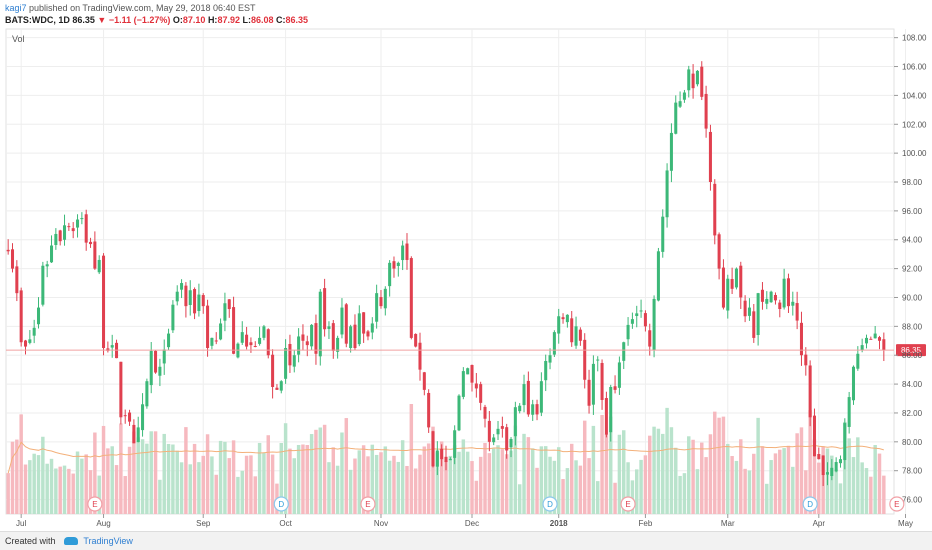 The height and width of the screenshot is (550, 932). I want to click on price-tick-label: 92.00, so click(912, 269).